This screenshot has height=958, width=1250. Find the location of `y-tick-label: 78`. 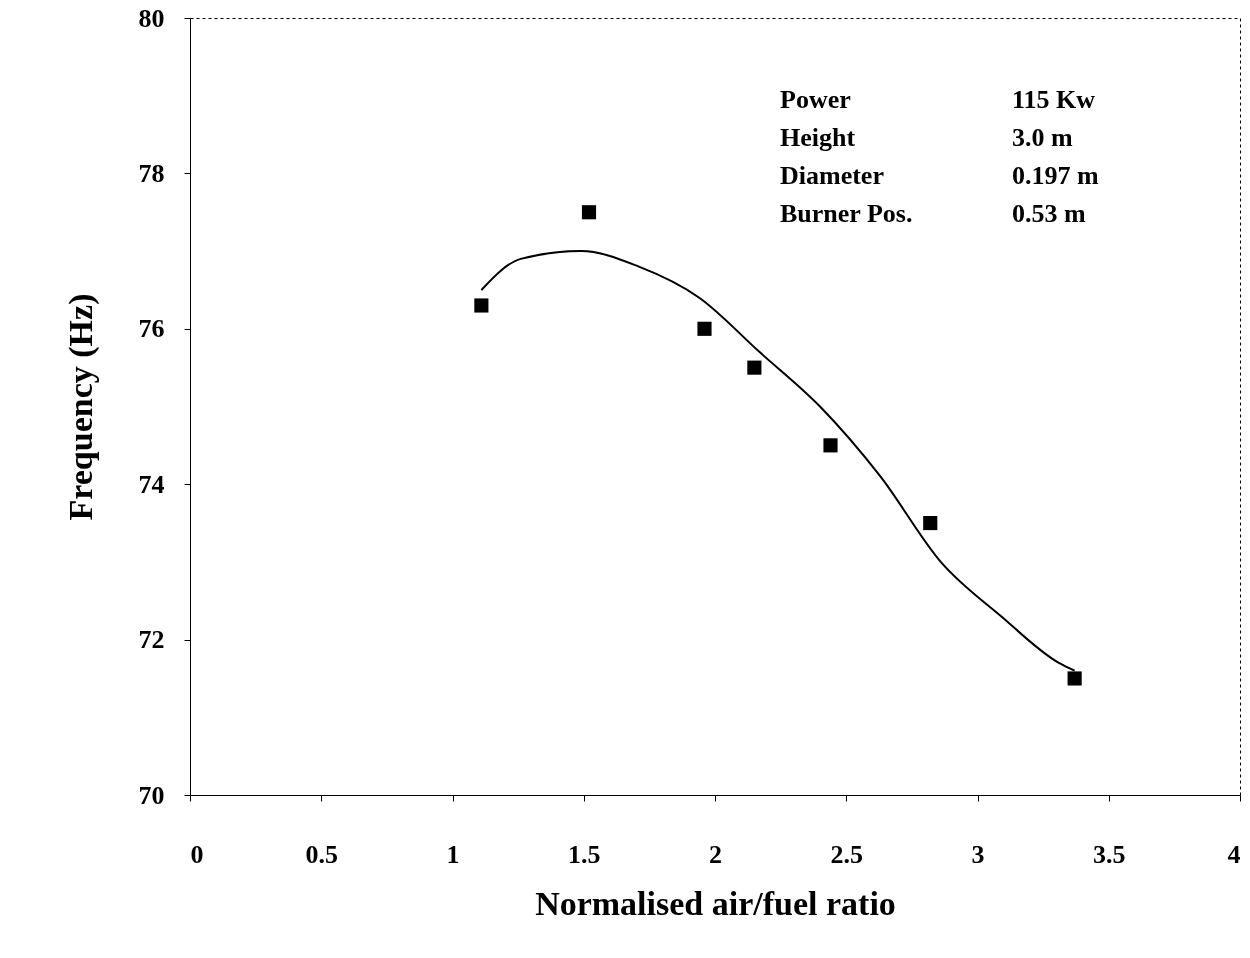

y-tick-label: 78 is located at coordinates (151, 173).